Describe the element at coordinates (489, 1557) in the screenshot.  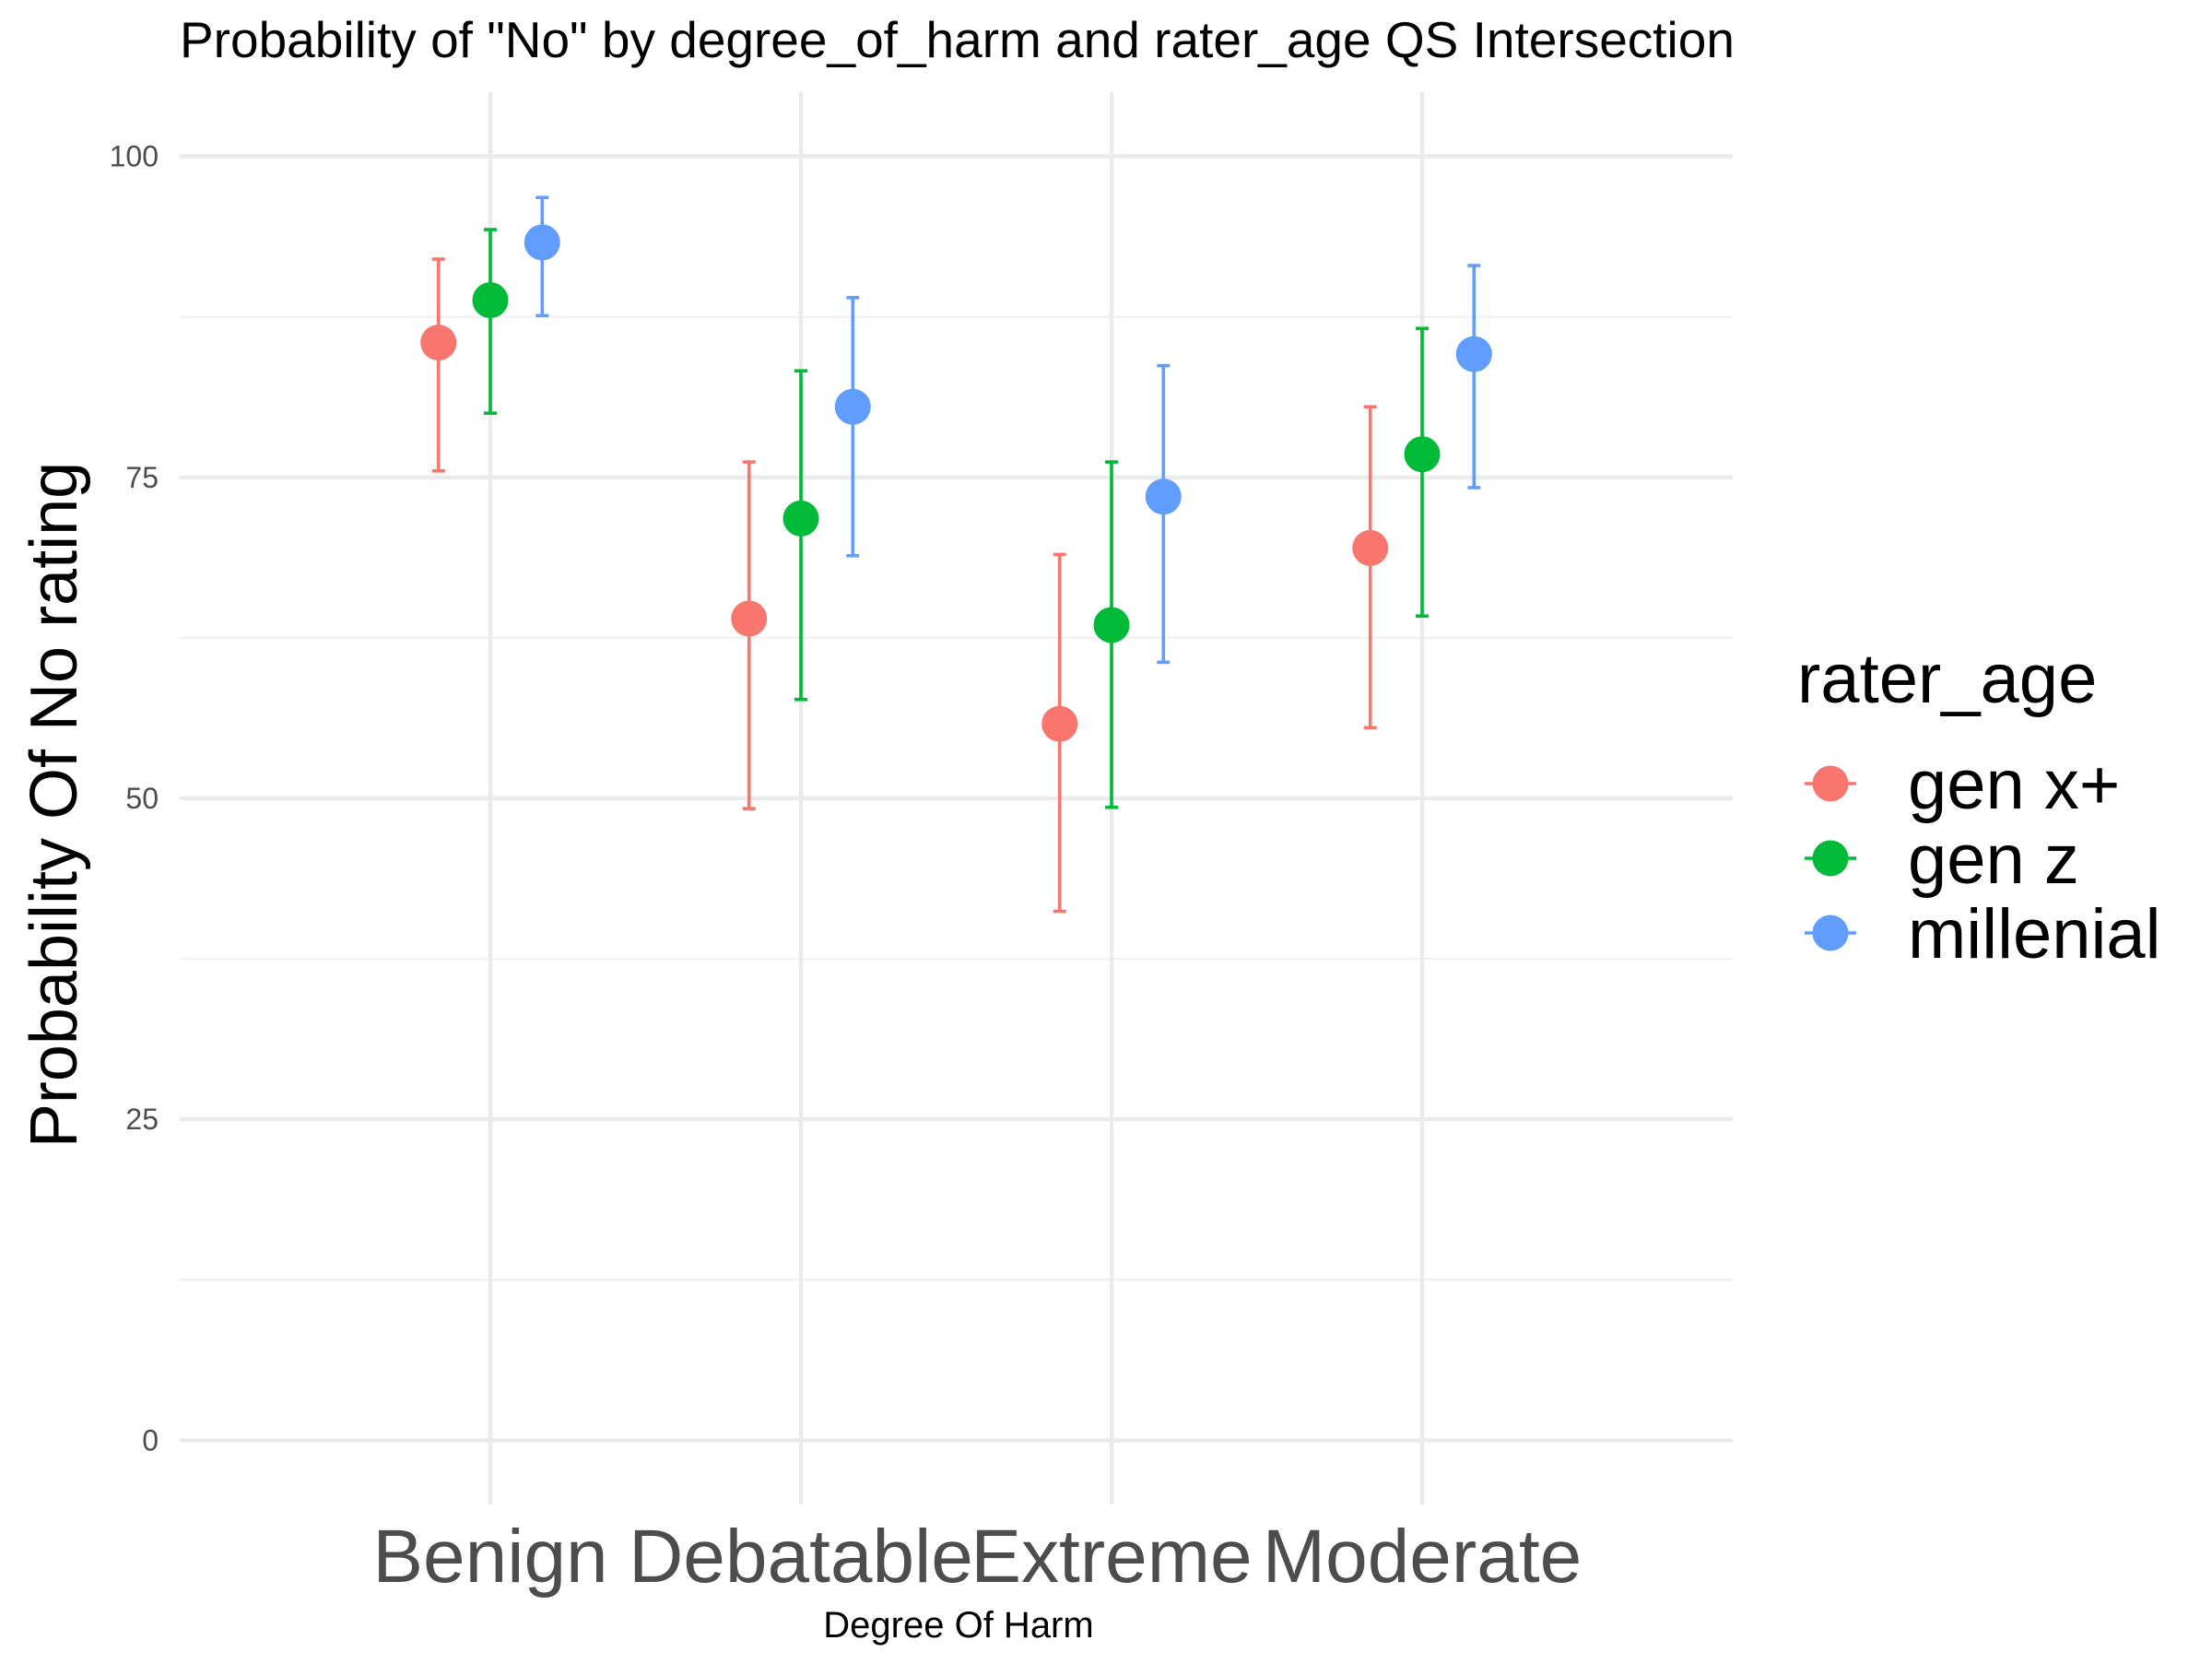
I see `x-tick-label: Benign` at that location.